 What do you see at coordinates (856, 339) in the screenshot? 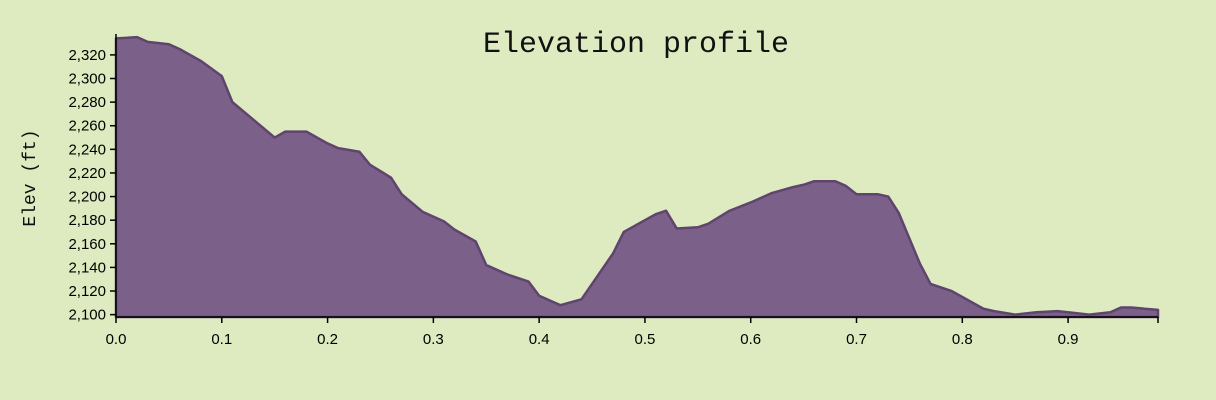
I see `x-tick-label: 0.7` at bounding box center [856, 339].